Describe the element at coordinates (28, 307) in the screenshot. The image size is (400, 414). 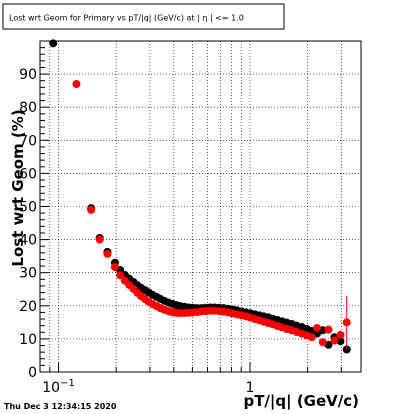
I see `y-tick-label: 20` at that location.